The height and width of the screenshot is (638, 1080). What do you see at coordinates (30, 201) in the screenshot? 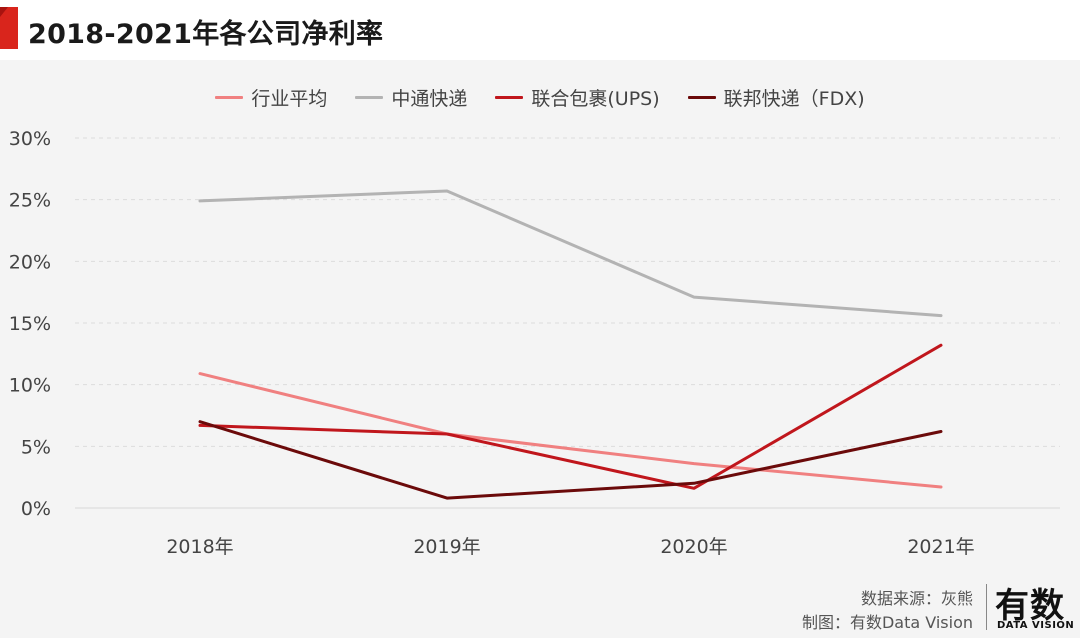
I see `y-tick-label: 25%` at bounding box center [30, 201].